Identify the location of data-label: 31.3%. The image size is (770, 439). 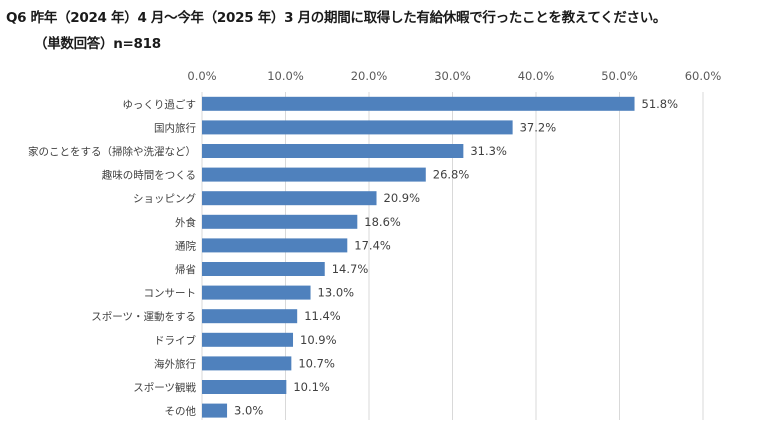
(488, 151).